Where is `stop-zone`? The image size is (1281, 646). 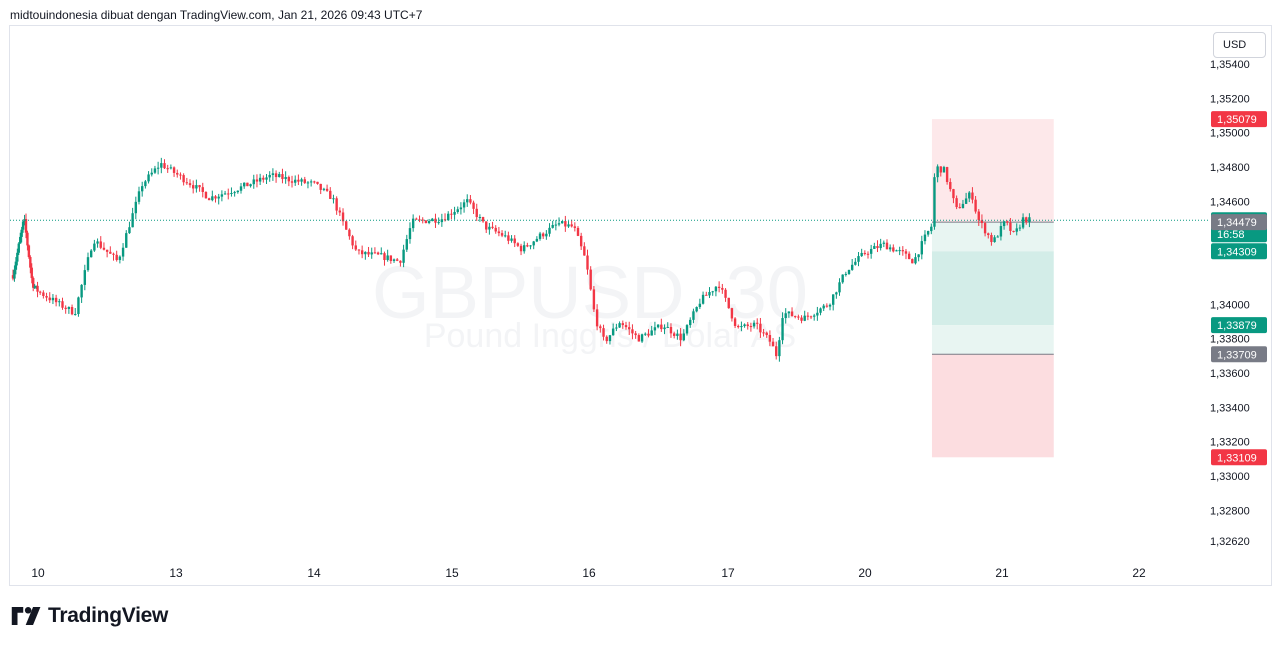 stop-zone is located at coordinates (992, 406).